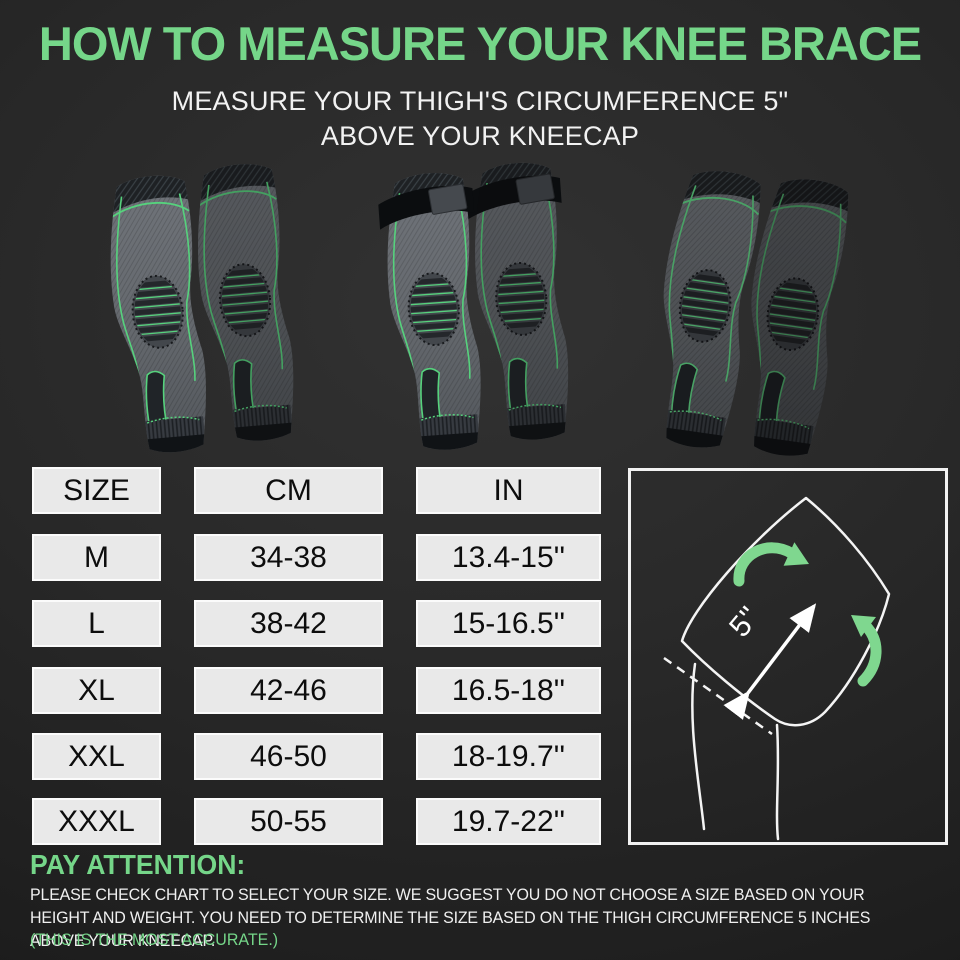 The height and width of the screenshot is (960, 960). What do you see at coordinates (96, 490) in the screenshot?
I see `size-chart-header-size: SIZE` at bounding box center [96, 490].